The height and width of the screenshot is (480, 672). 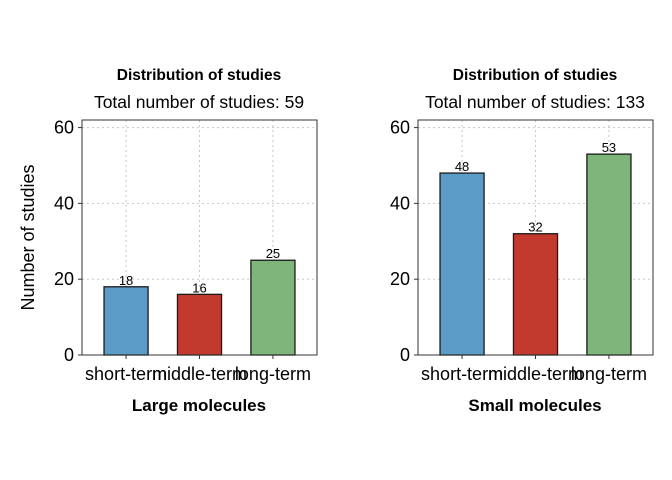 I want to click on x-axis-label: Small molecules, so click(x=534, y=405).